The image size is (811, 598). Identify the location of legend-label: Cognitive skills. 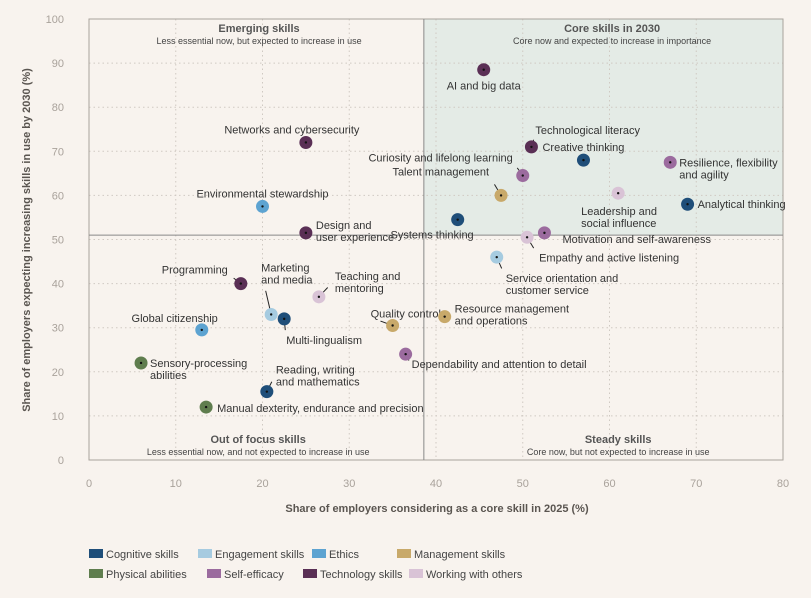
(142, 555).